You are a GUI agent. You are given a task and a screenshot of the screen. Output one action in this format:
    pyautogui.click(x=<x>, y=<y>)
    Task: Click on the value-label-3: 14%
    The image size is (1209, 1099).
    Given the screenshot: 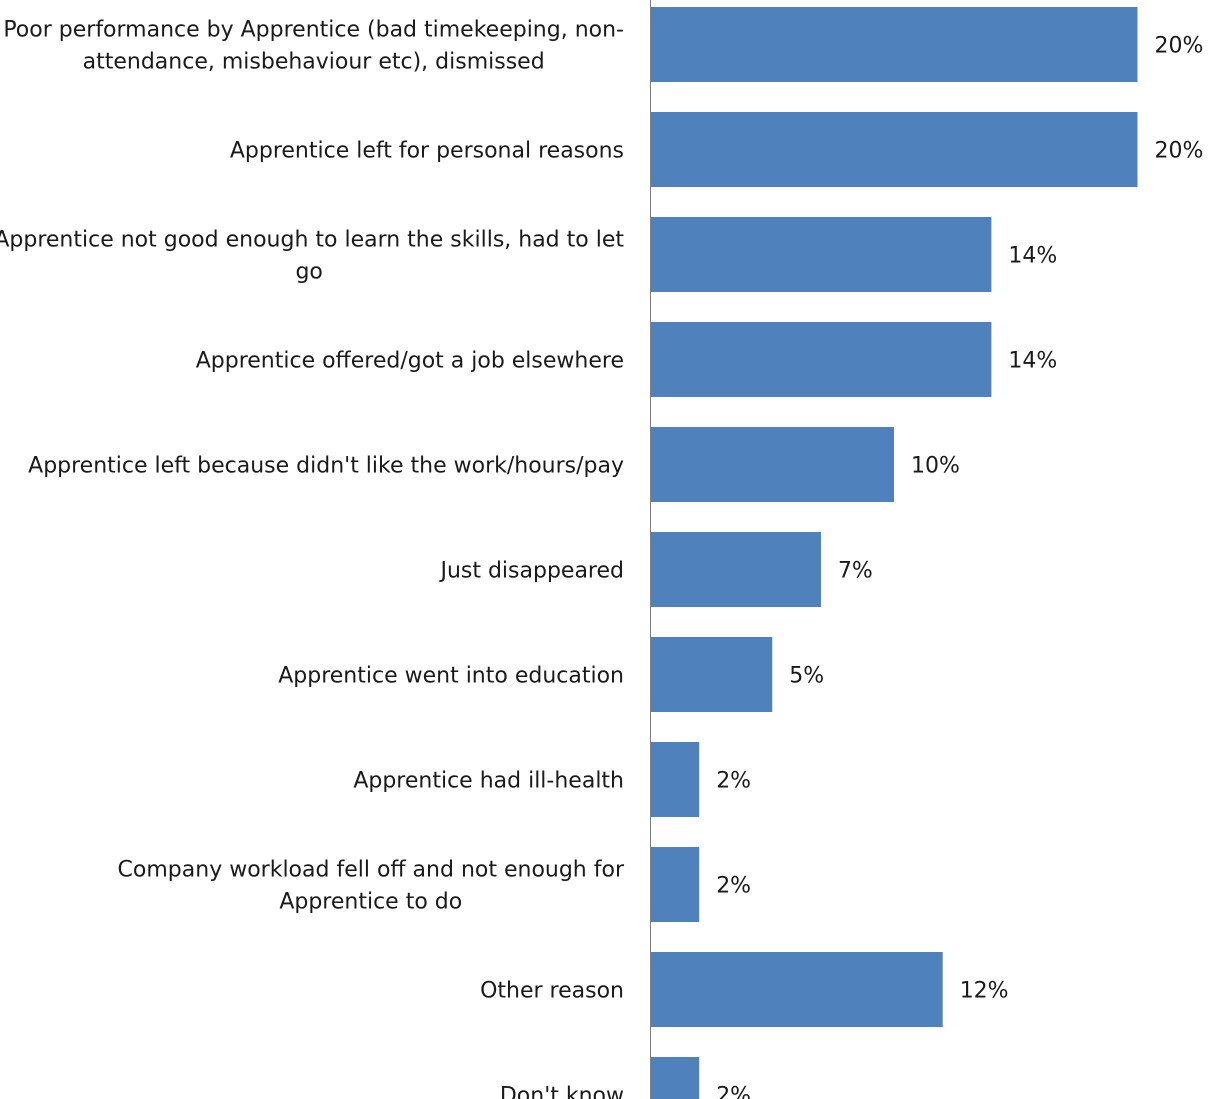 What is the action you would take?
    pyautogui.click(x=1032, y=361)
    